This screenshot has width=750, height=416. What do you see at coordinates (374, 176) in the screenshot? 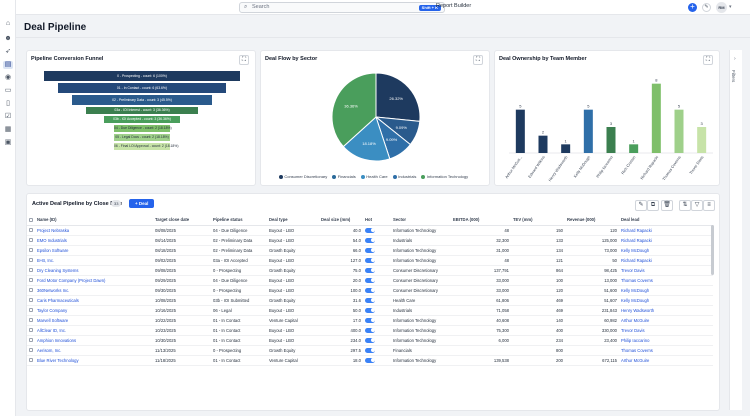
I see `legend-item: Health Care` at bounding box center [374, 176].